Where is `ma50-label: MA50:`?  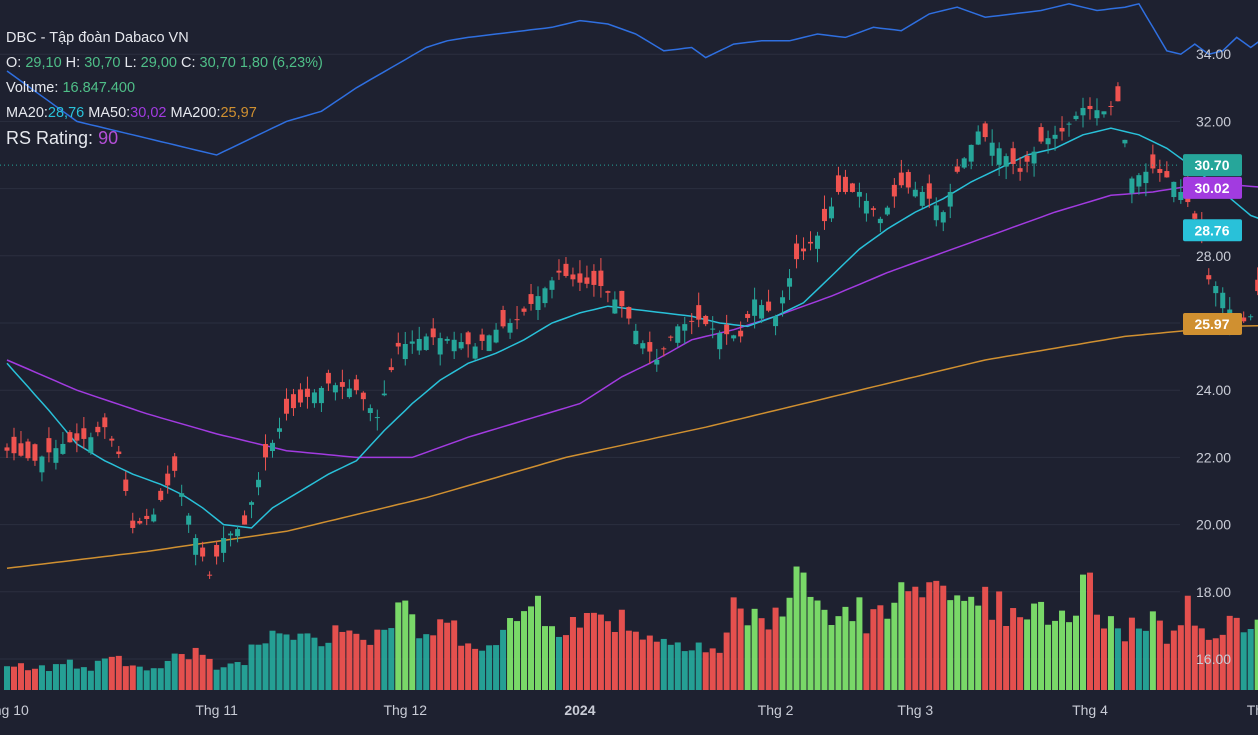 ma50-label: MA50: is located at coordinates (109, 113).